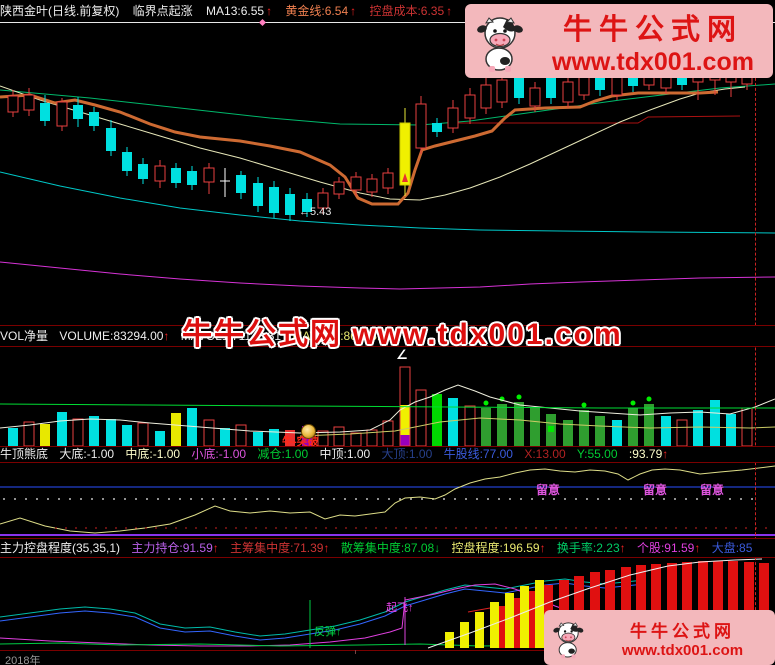  I want to click on price-annotation: ←5.43, so click(315, 212).